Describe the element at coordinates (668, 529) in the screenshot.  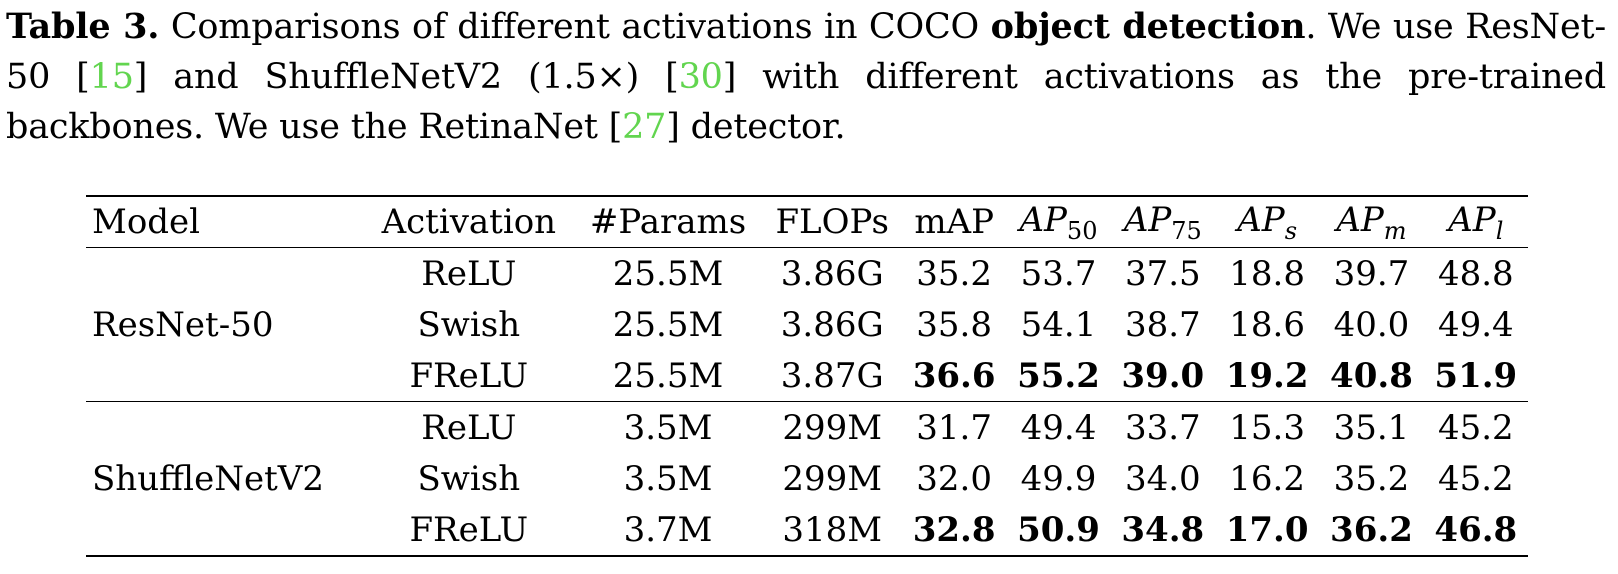
I see `params-cell: 3.7M` at that location.